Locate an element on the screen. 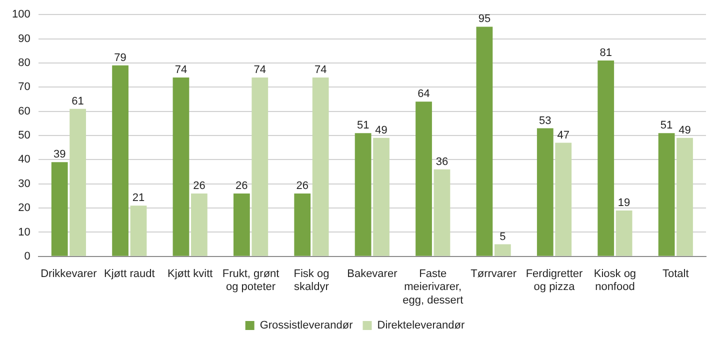  y-tick-label: 40 is located at coordinates (24, 160).